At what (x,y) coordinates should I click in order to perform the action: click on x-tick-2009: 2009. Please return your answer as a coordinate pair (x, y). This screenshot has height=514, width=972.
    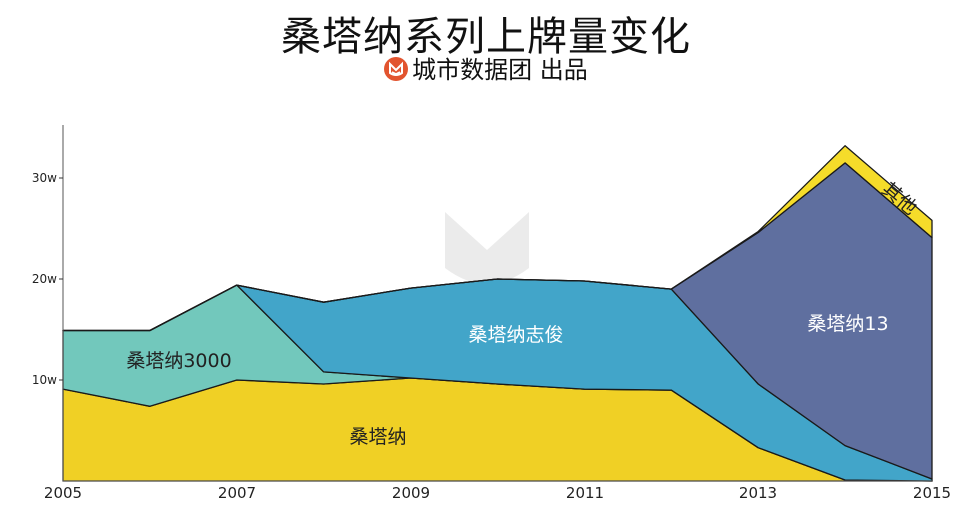
    Looking at the image, I should click on (411, 493).